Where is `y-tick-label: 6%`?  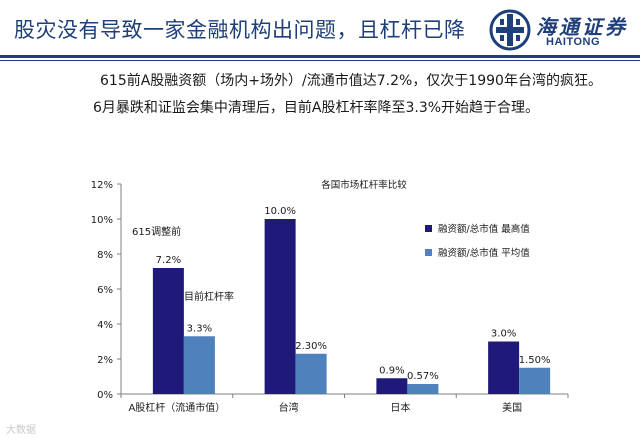 y-tick-label: 6% is located at coordinates (105, 290).